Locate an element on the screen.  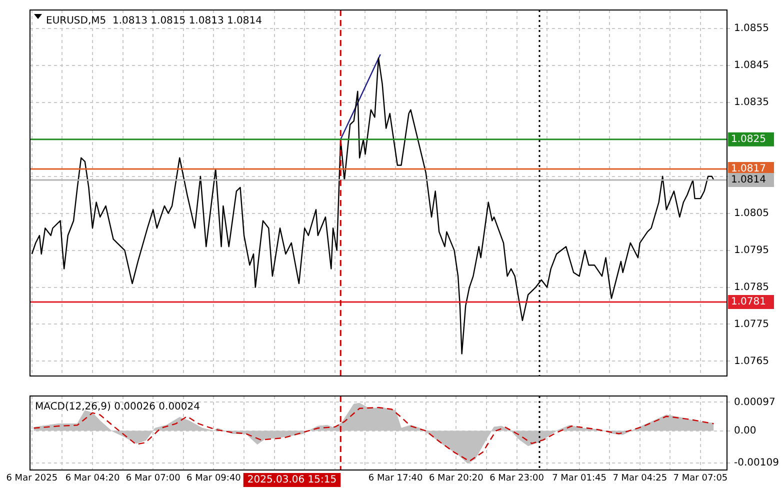
ref-line-label: 1.0817 is located at coordinates (748, 169).